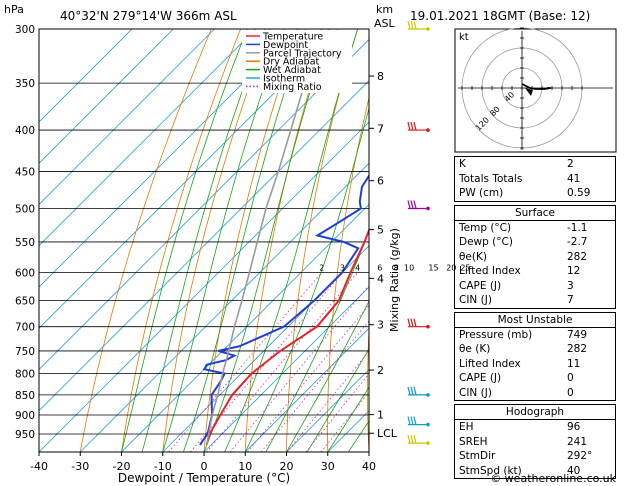  What do you see at coordinates (379, 268) in the screenshot?
I see `mixing-ratio-label: 6` at bounding box center [379, 268].